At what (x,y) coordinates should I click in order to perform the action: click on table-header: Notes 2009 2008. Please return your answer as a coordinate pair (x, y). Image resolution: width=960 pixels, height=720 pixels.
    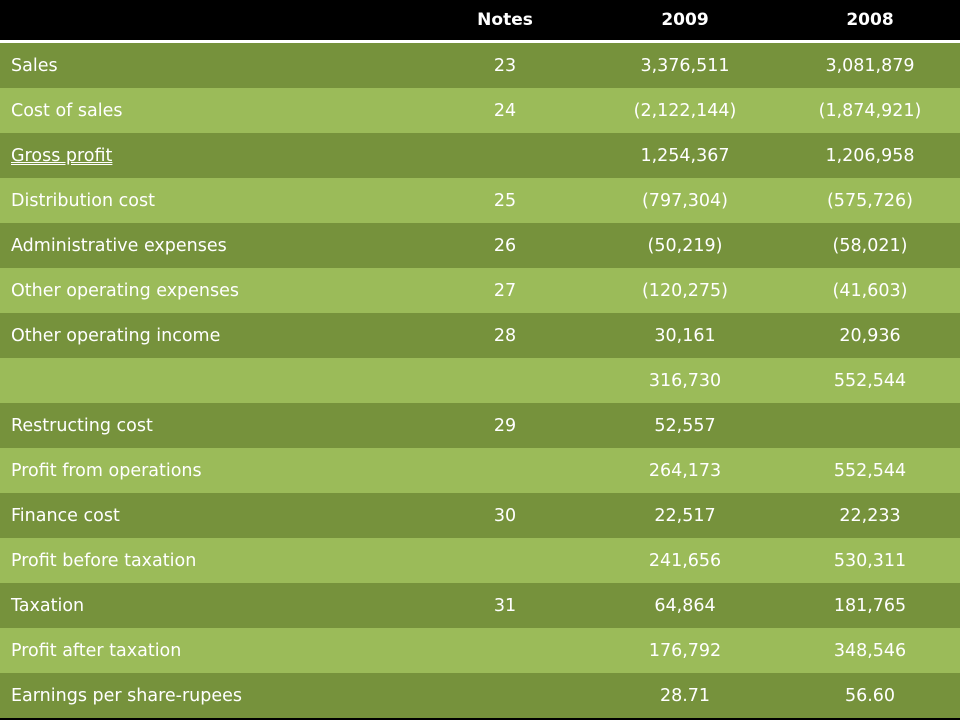
    Looking at the image, I should click on (480, 21).